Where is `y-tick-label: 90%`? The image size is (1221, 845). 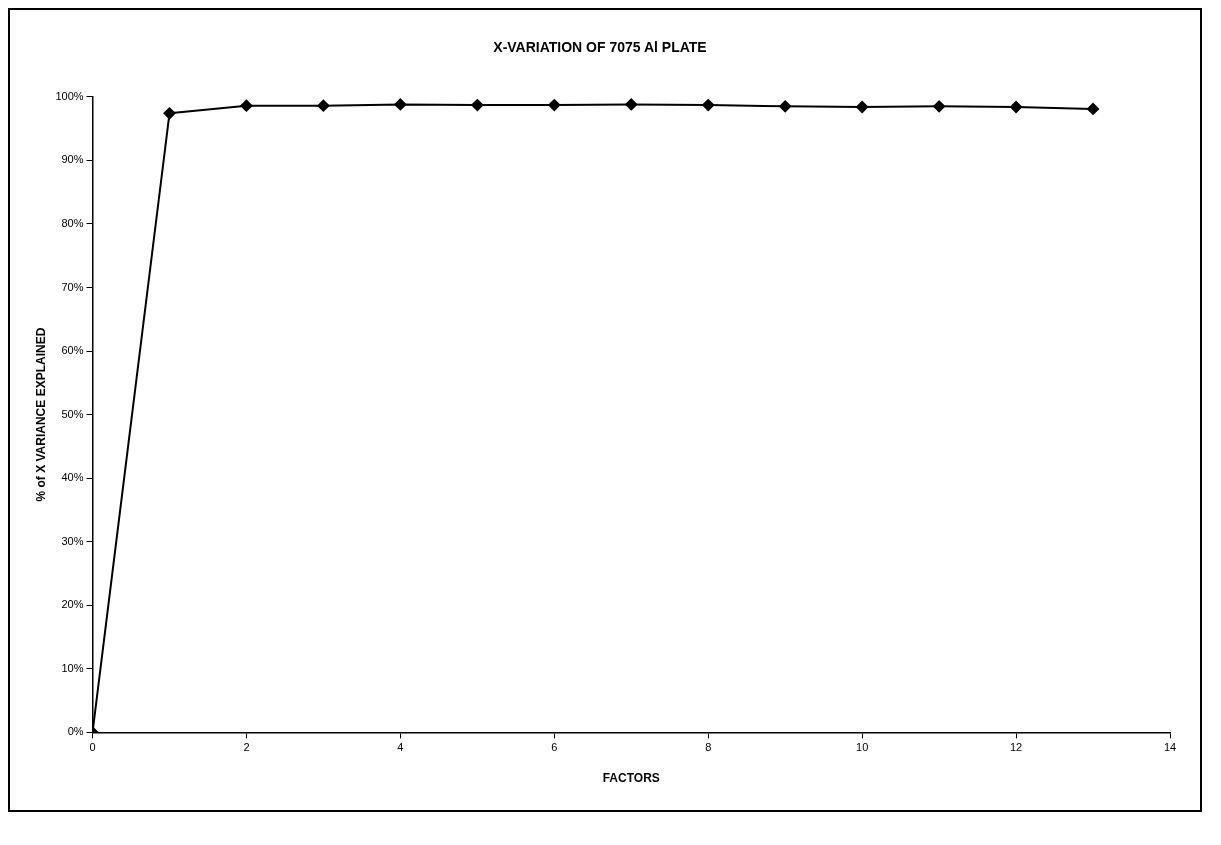
y-tick-label: 90% is located at coordinates (72, 159).